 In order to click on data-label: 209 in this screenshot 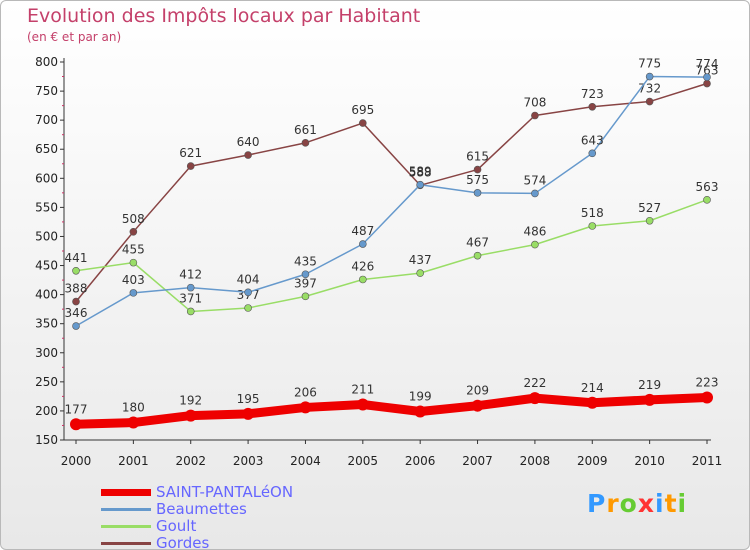, I will do `click(477, 391)`.